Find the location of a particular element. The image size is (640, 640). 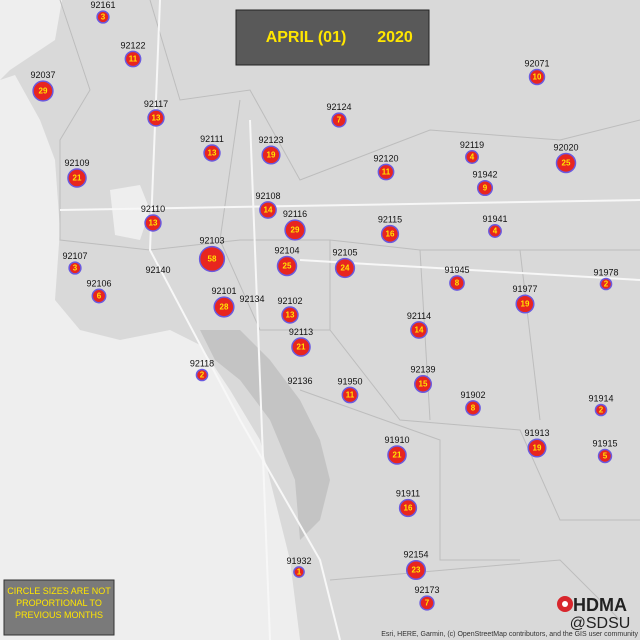

case-count: 14 is located at coordinates (268, 210).